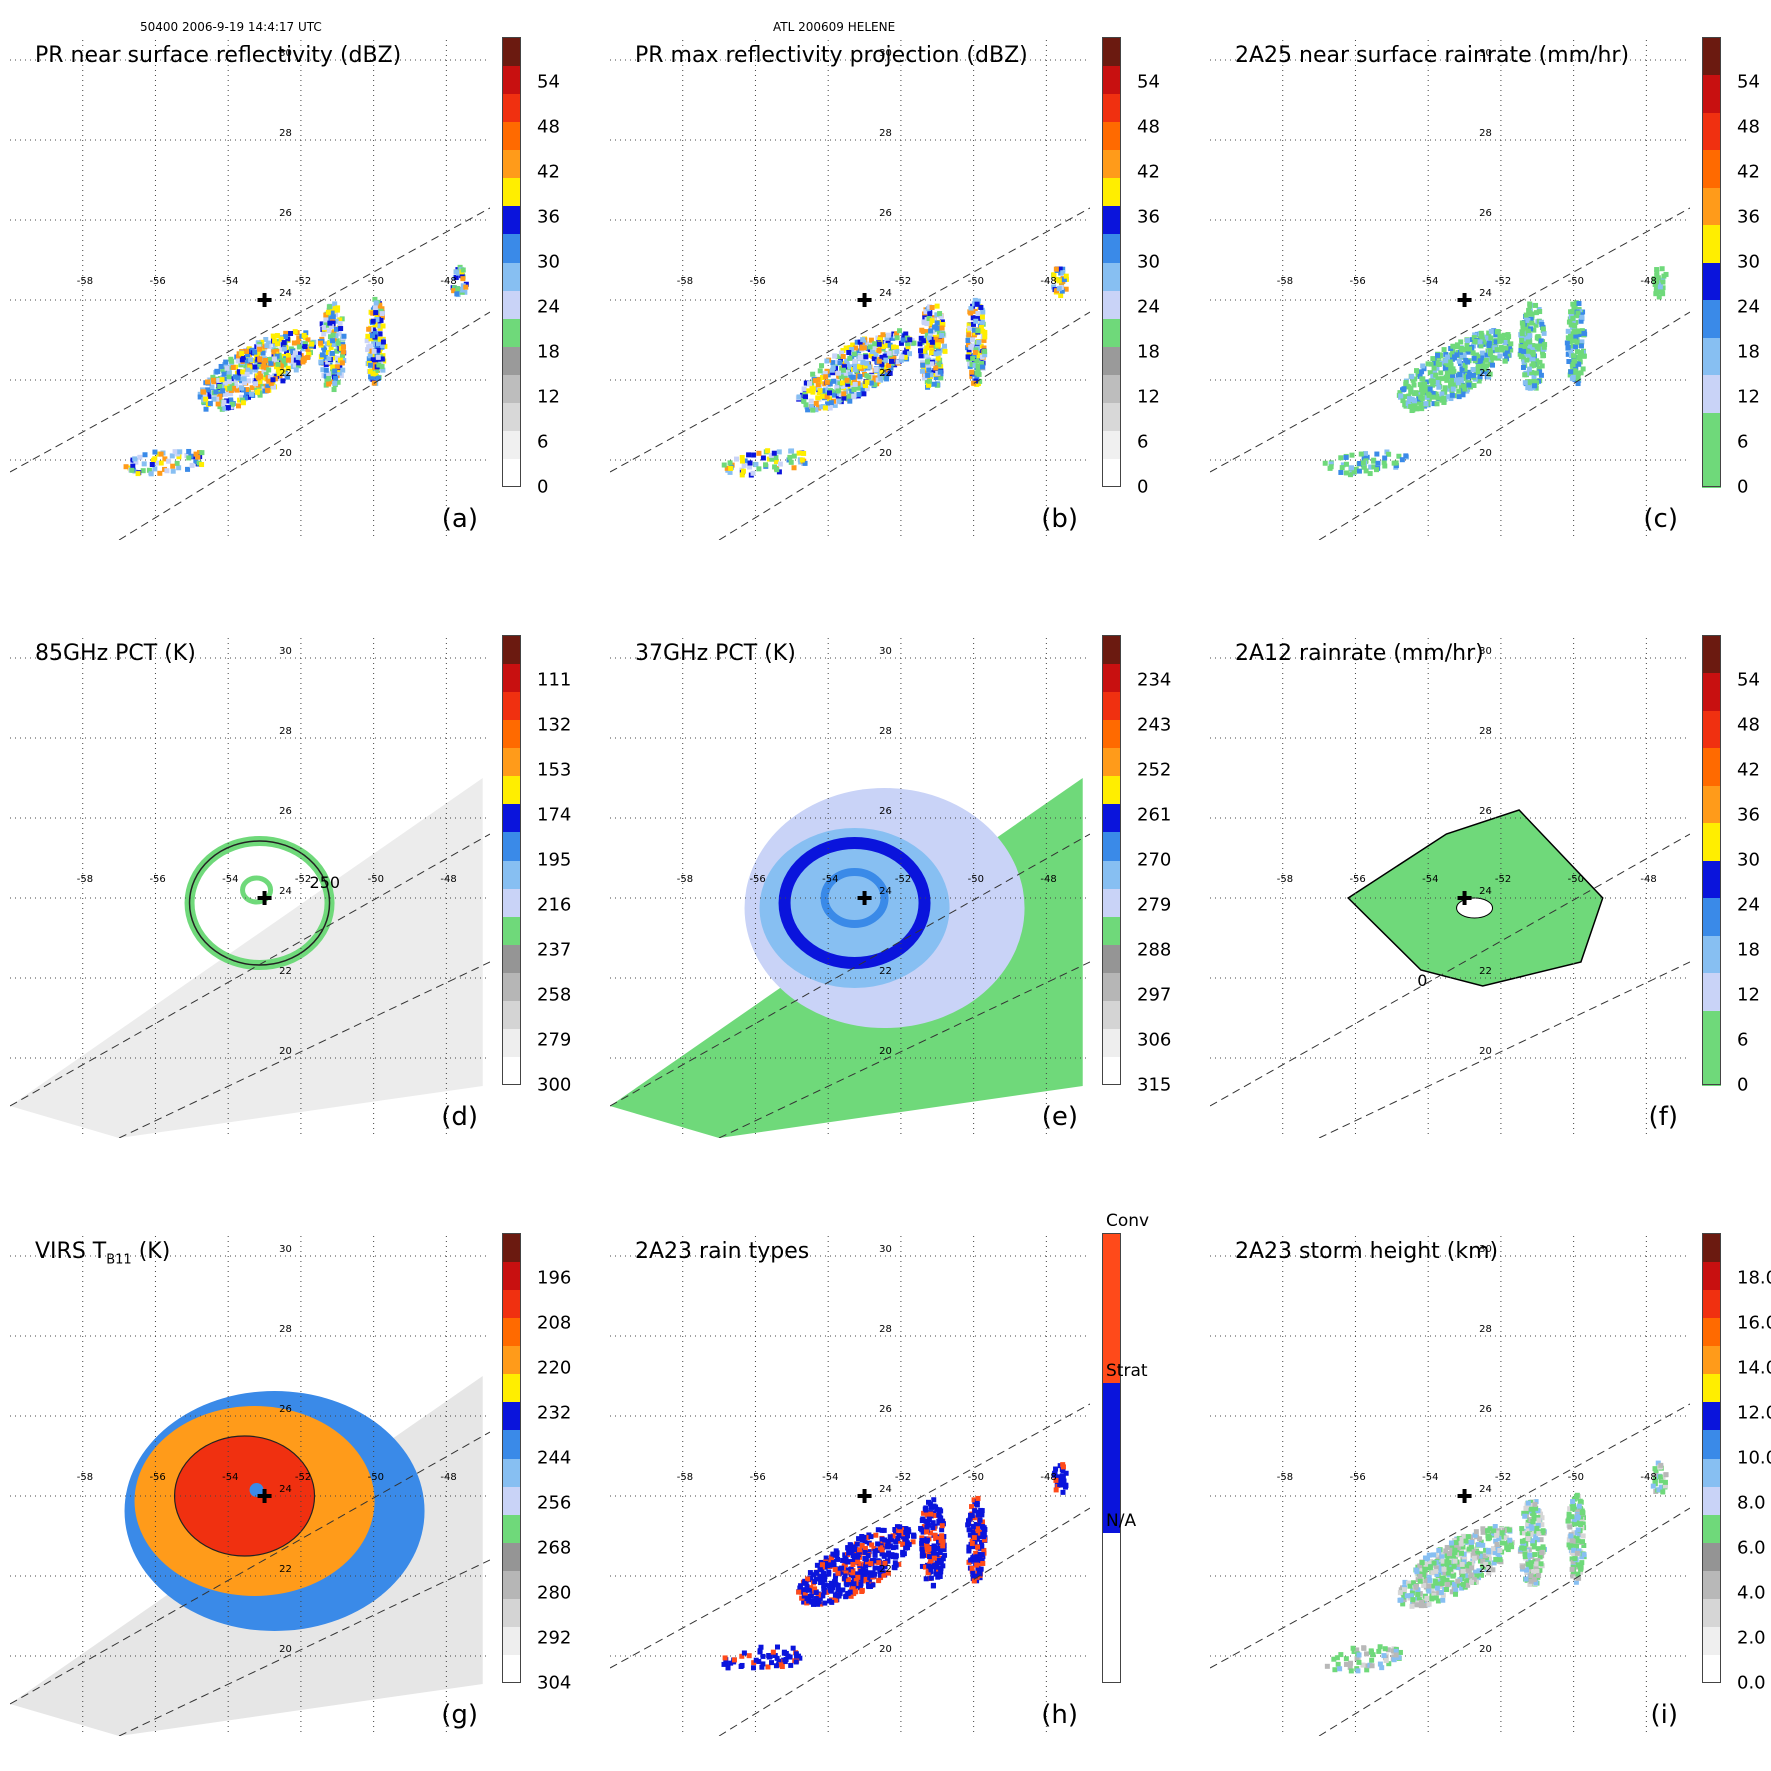 The image size is (1771, 1771). Describe the element at coordinates (885, 651) in the screenshot. I see `latitude-tick-label: 30` at that location.